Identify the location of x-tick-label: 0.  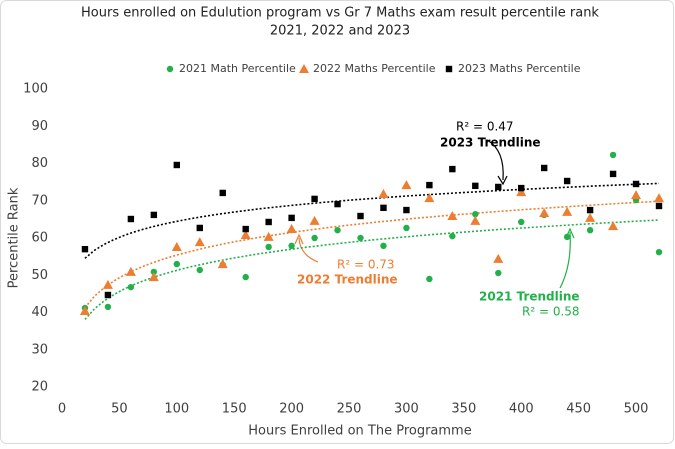
(62, 409).